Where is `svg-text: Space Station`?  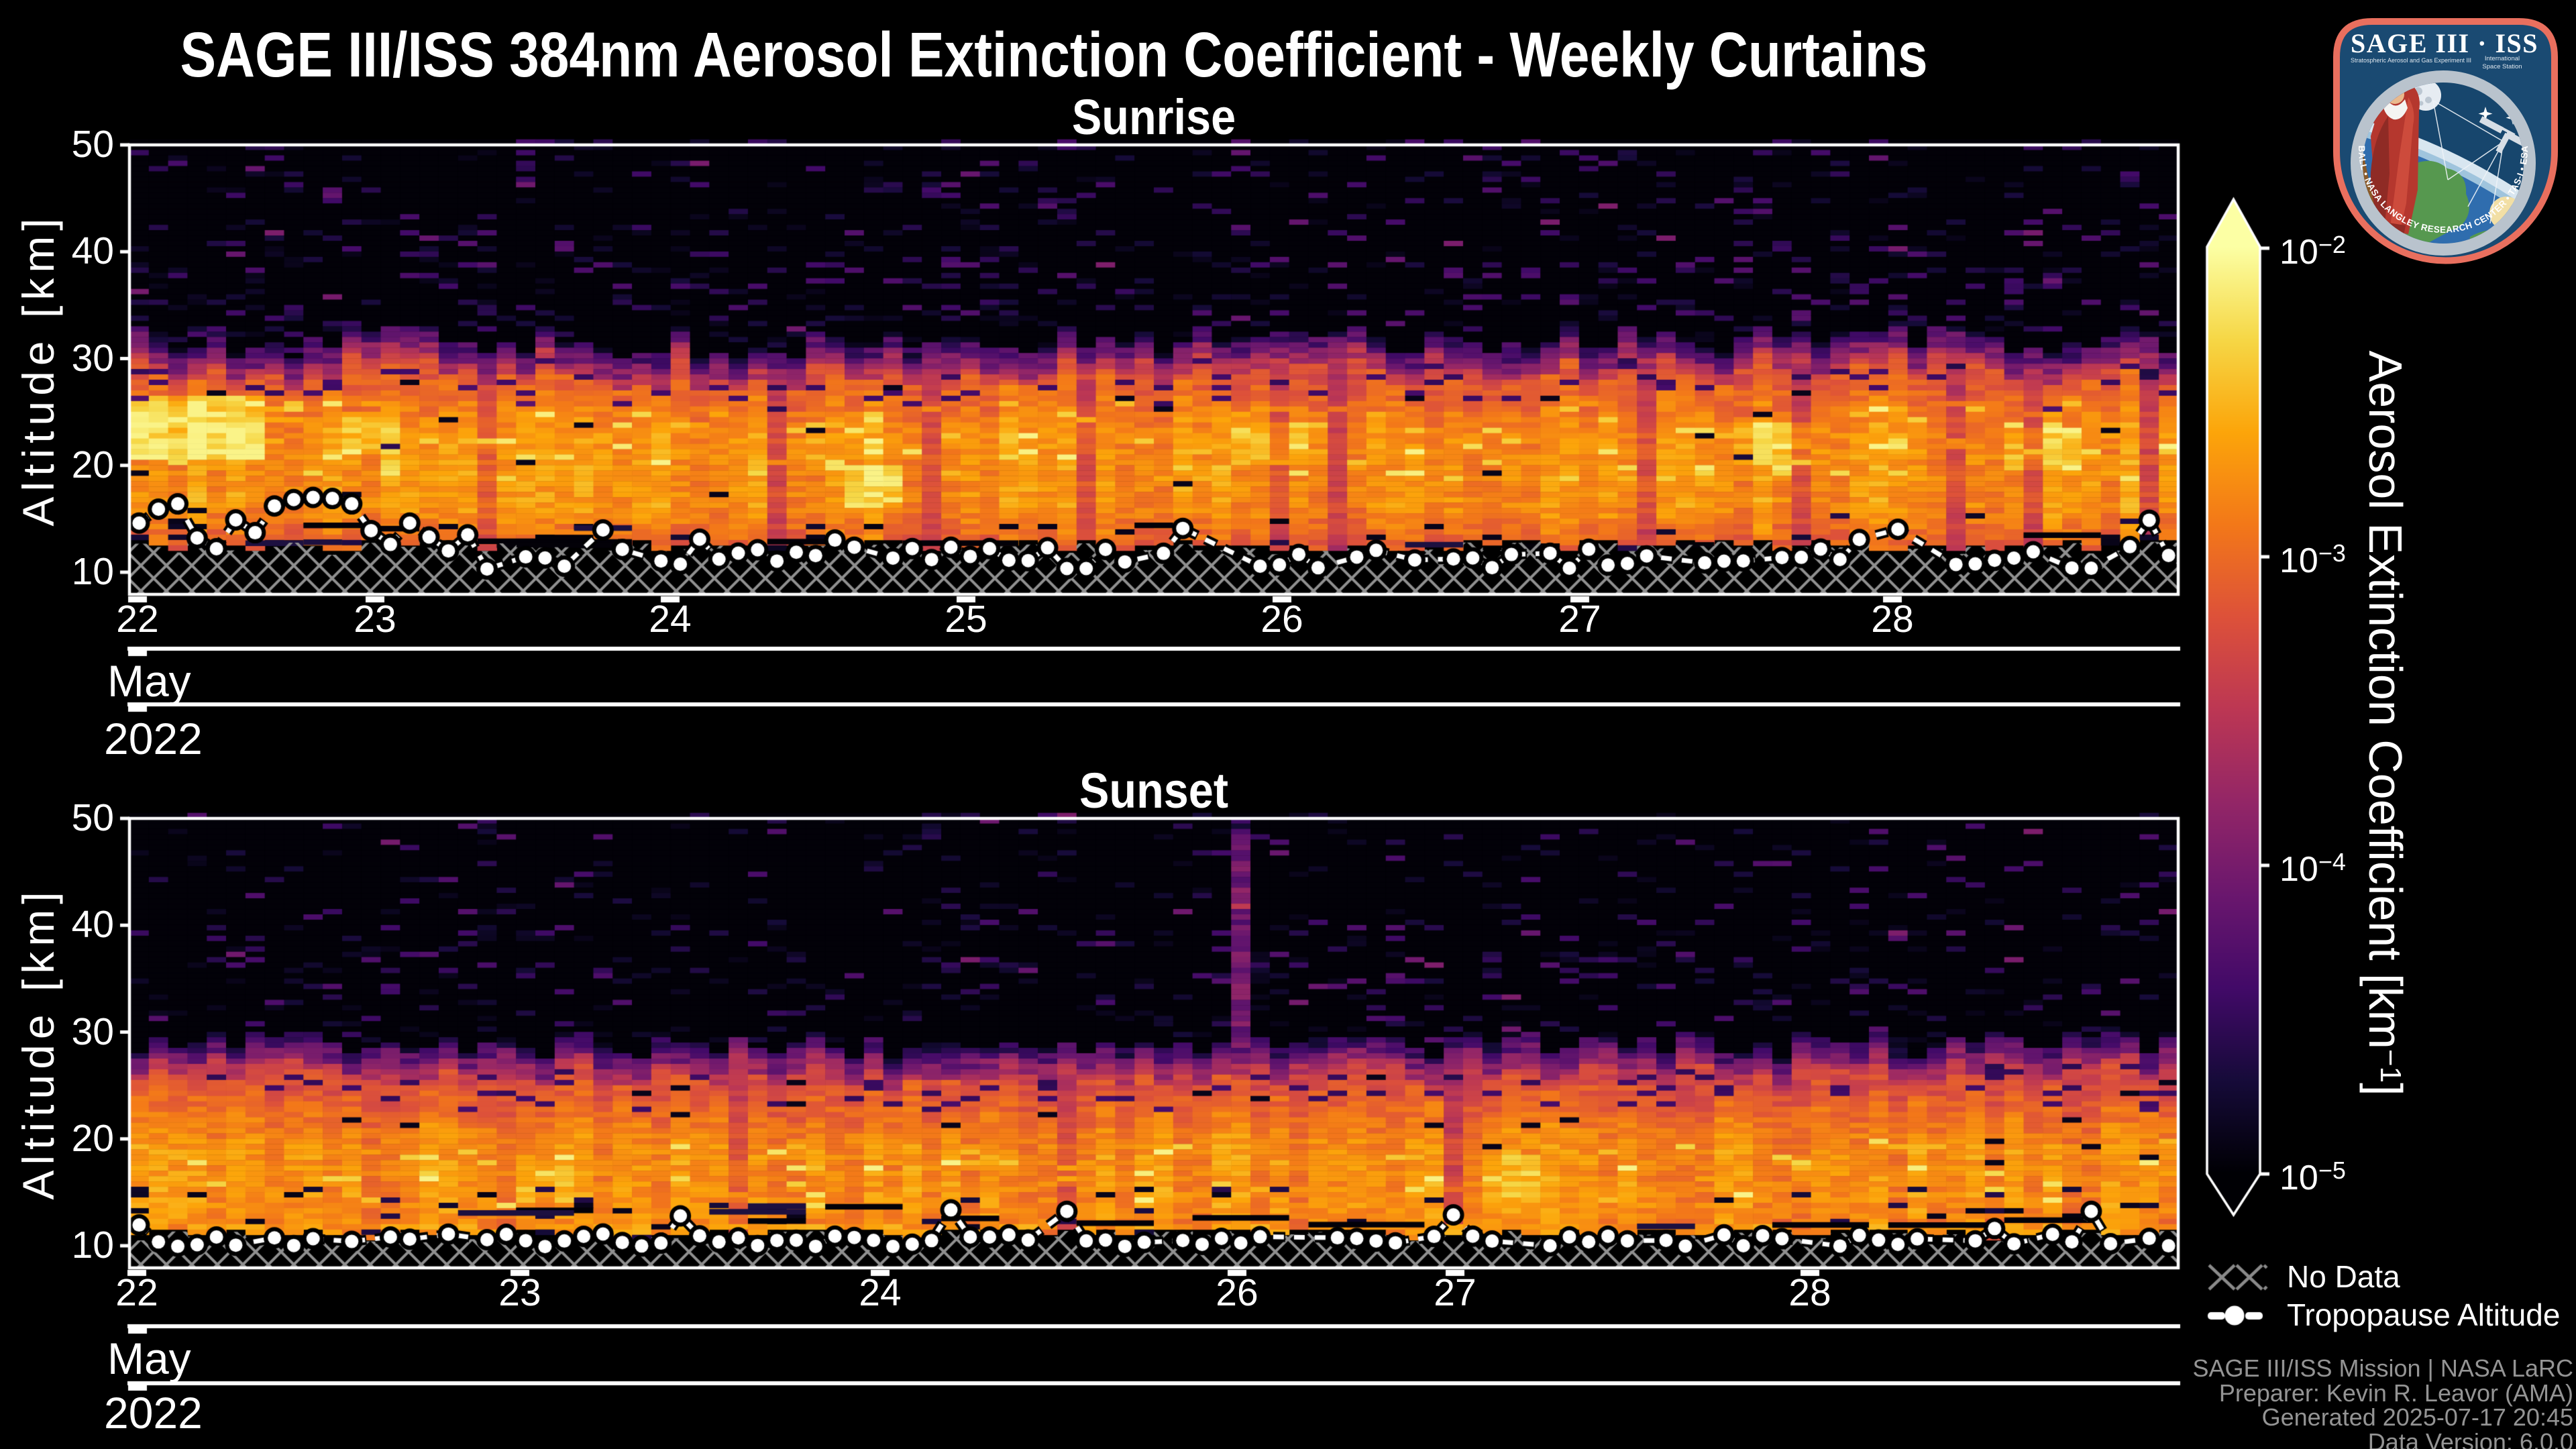 svg-text: Space Station is located at coordinates (2502, 66).